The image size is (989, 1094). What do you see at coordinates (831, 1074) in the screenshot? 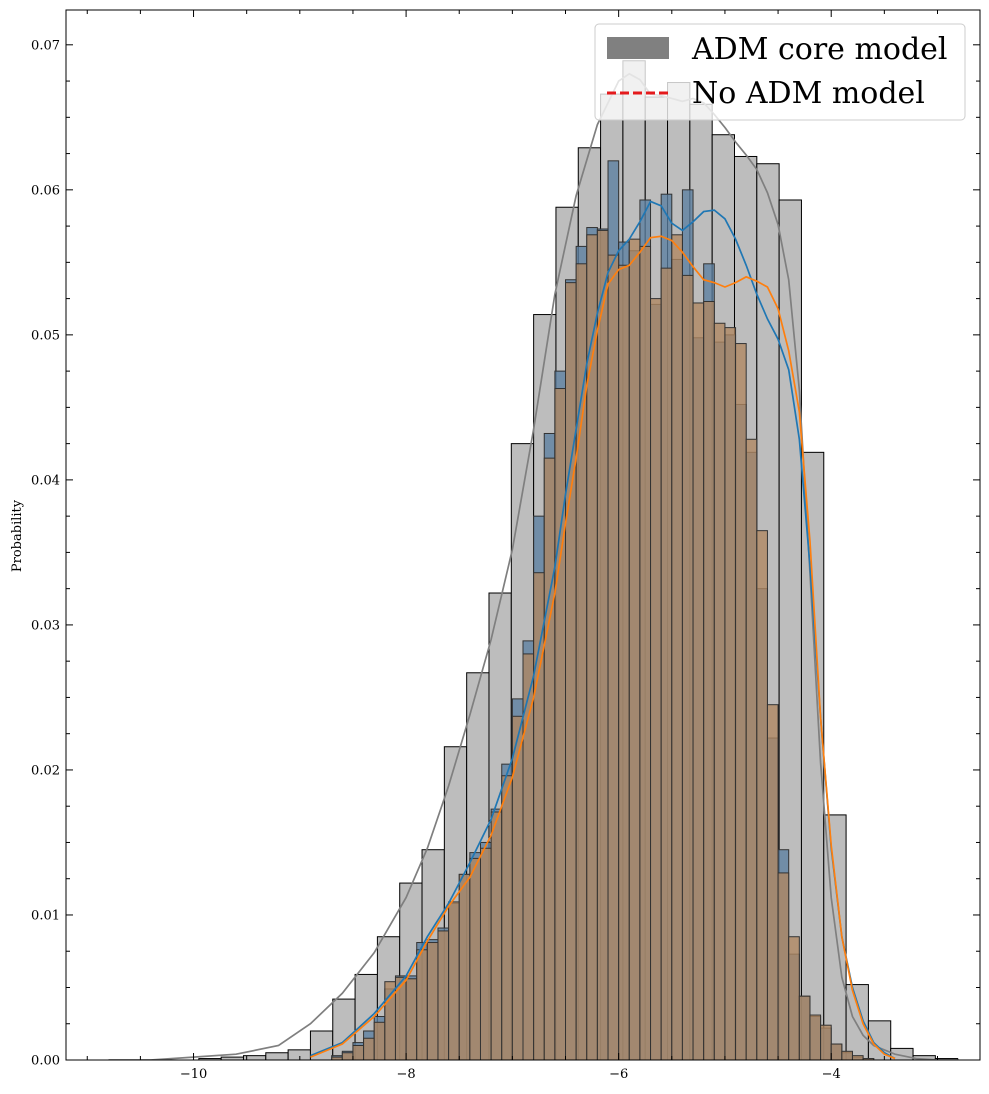
I see `x-tick-label: −4` at bounding box center [831, 1074].